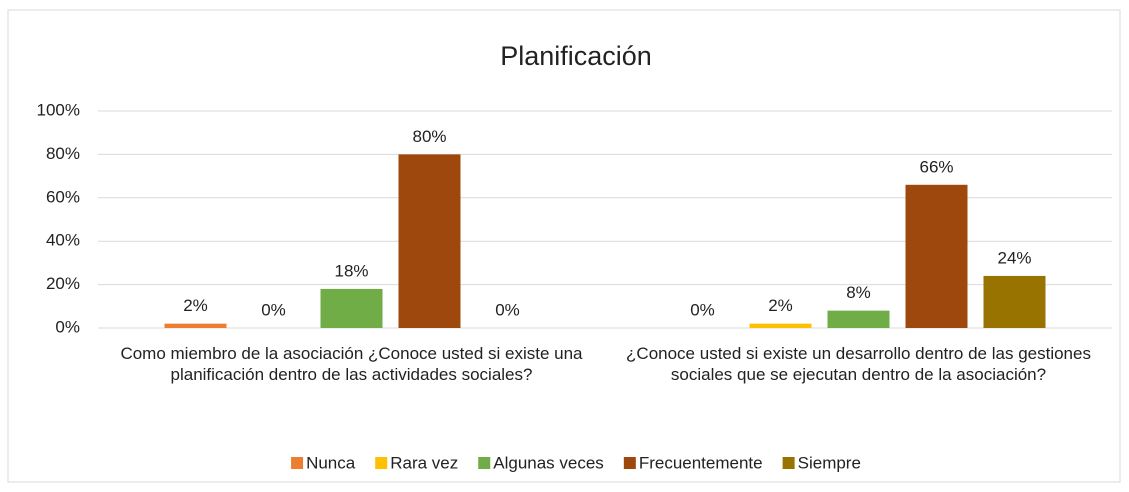 This screenshot has height=492, width=1129. Describe the element at coordinates (63, 240) in the screenshot. I see `y-tick-label: 40%` at that location.